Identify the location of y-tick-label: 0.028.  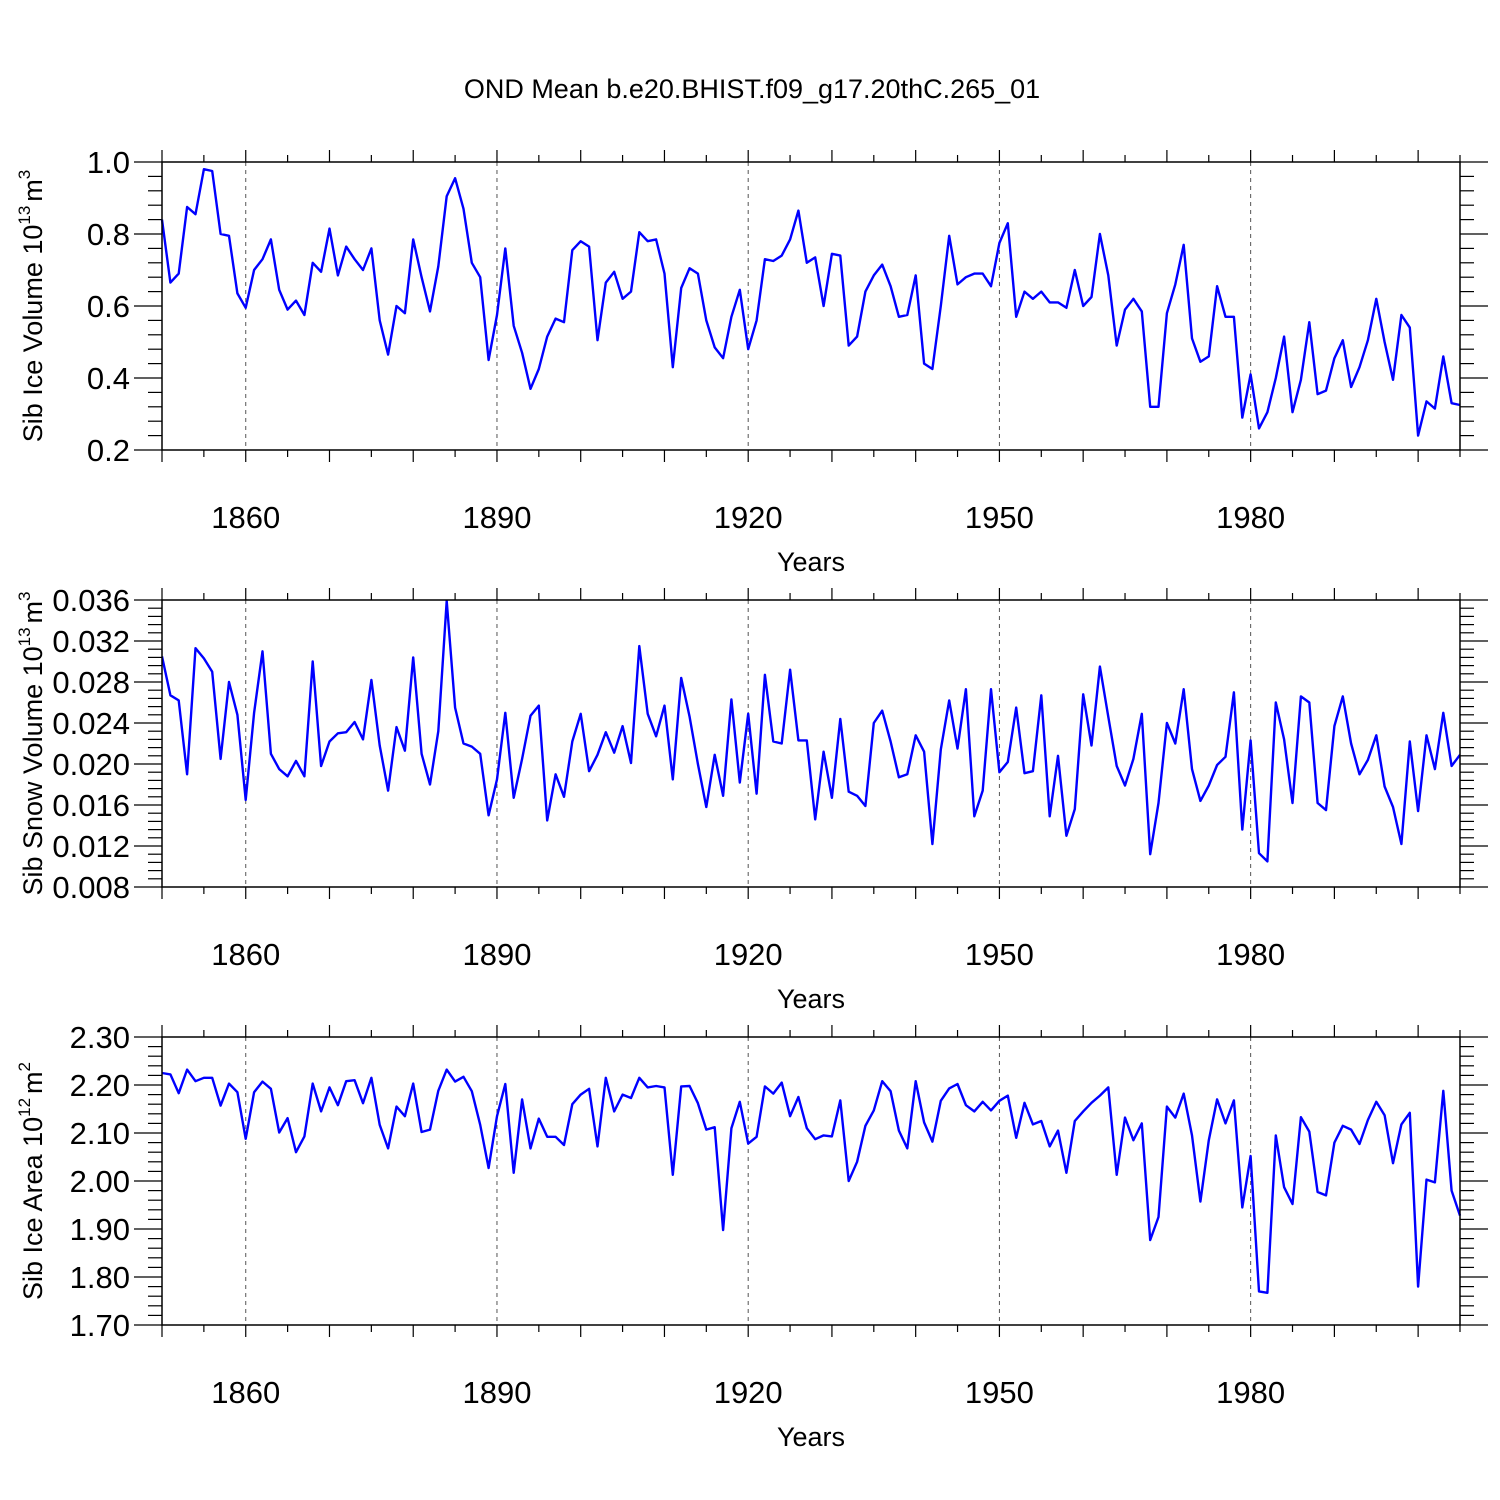
(91, 682).